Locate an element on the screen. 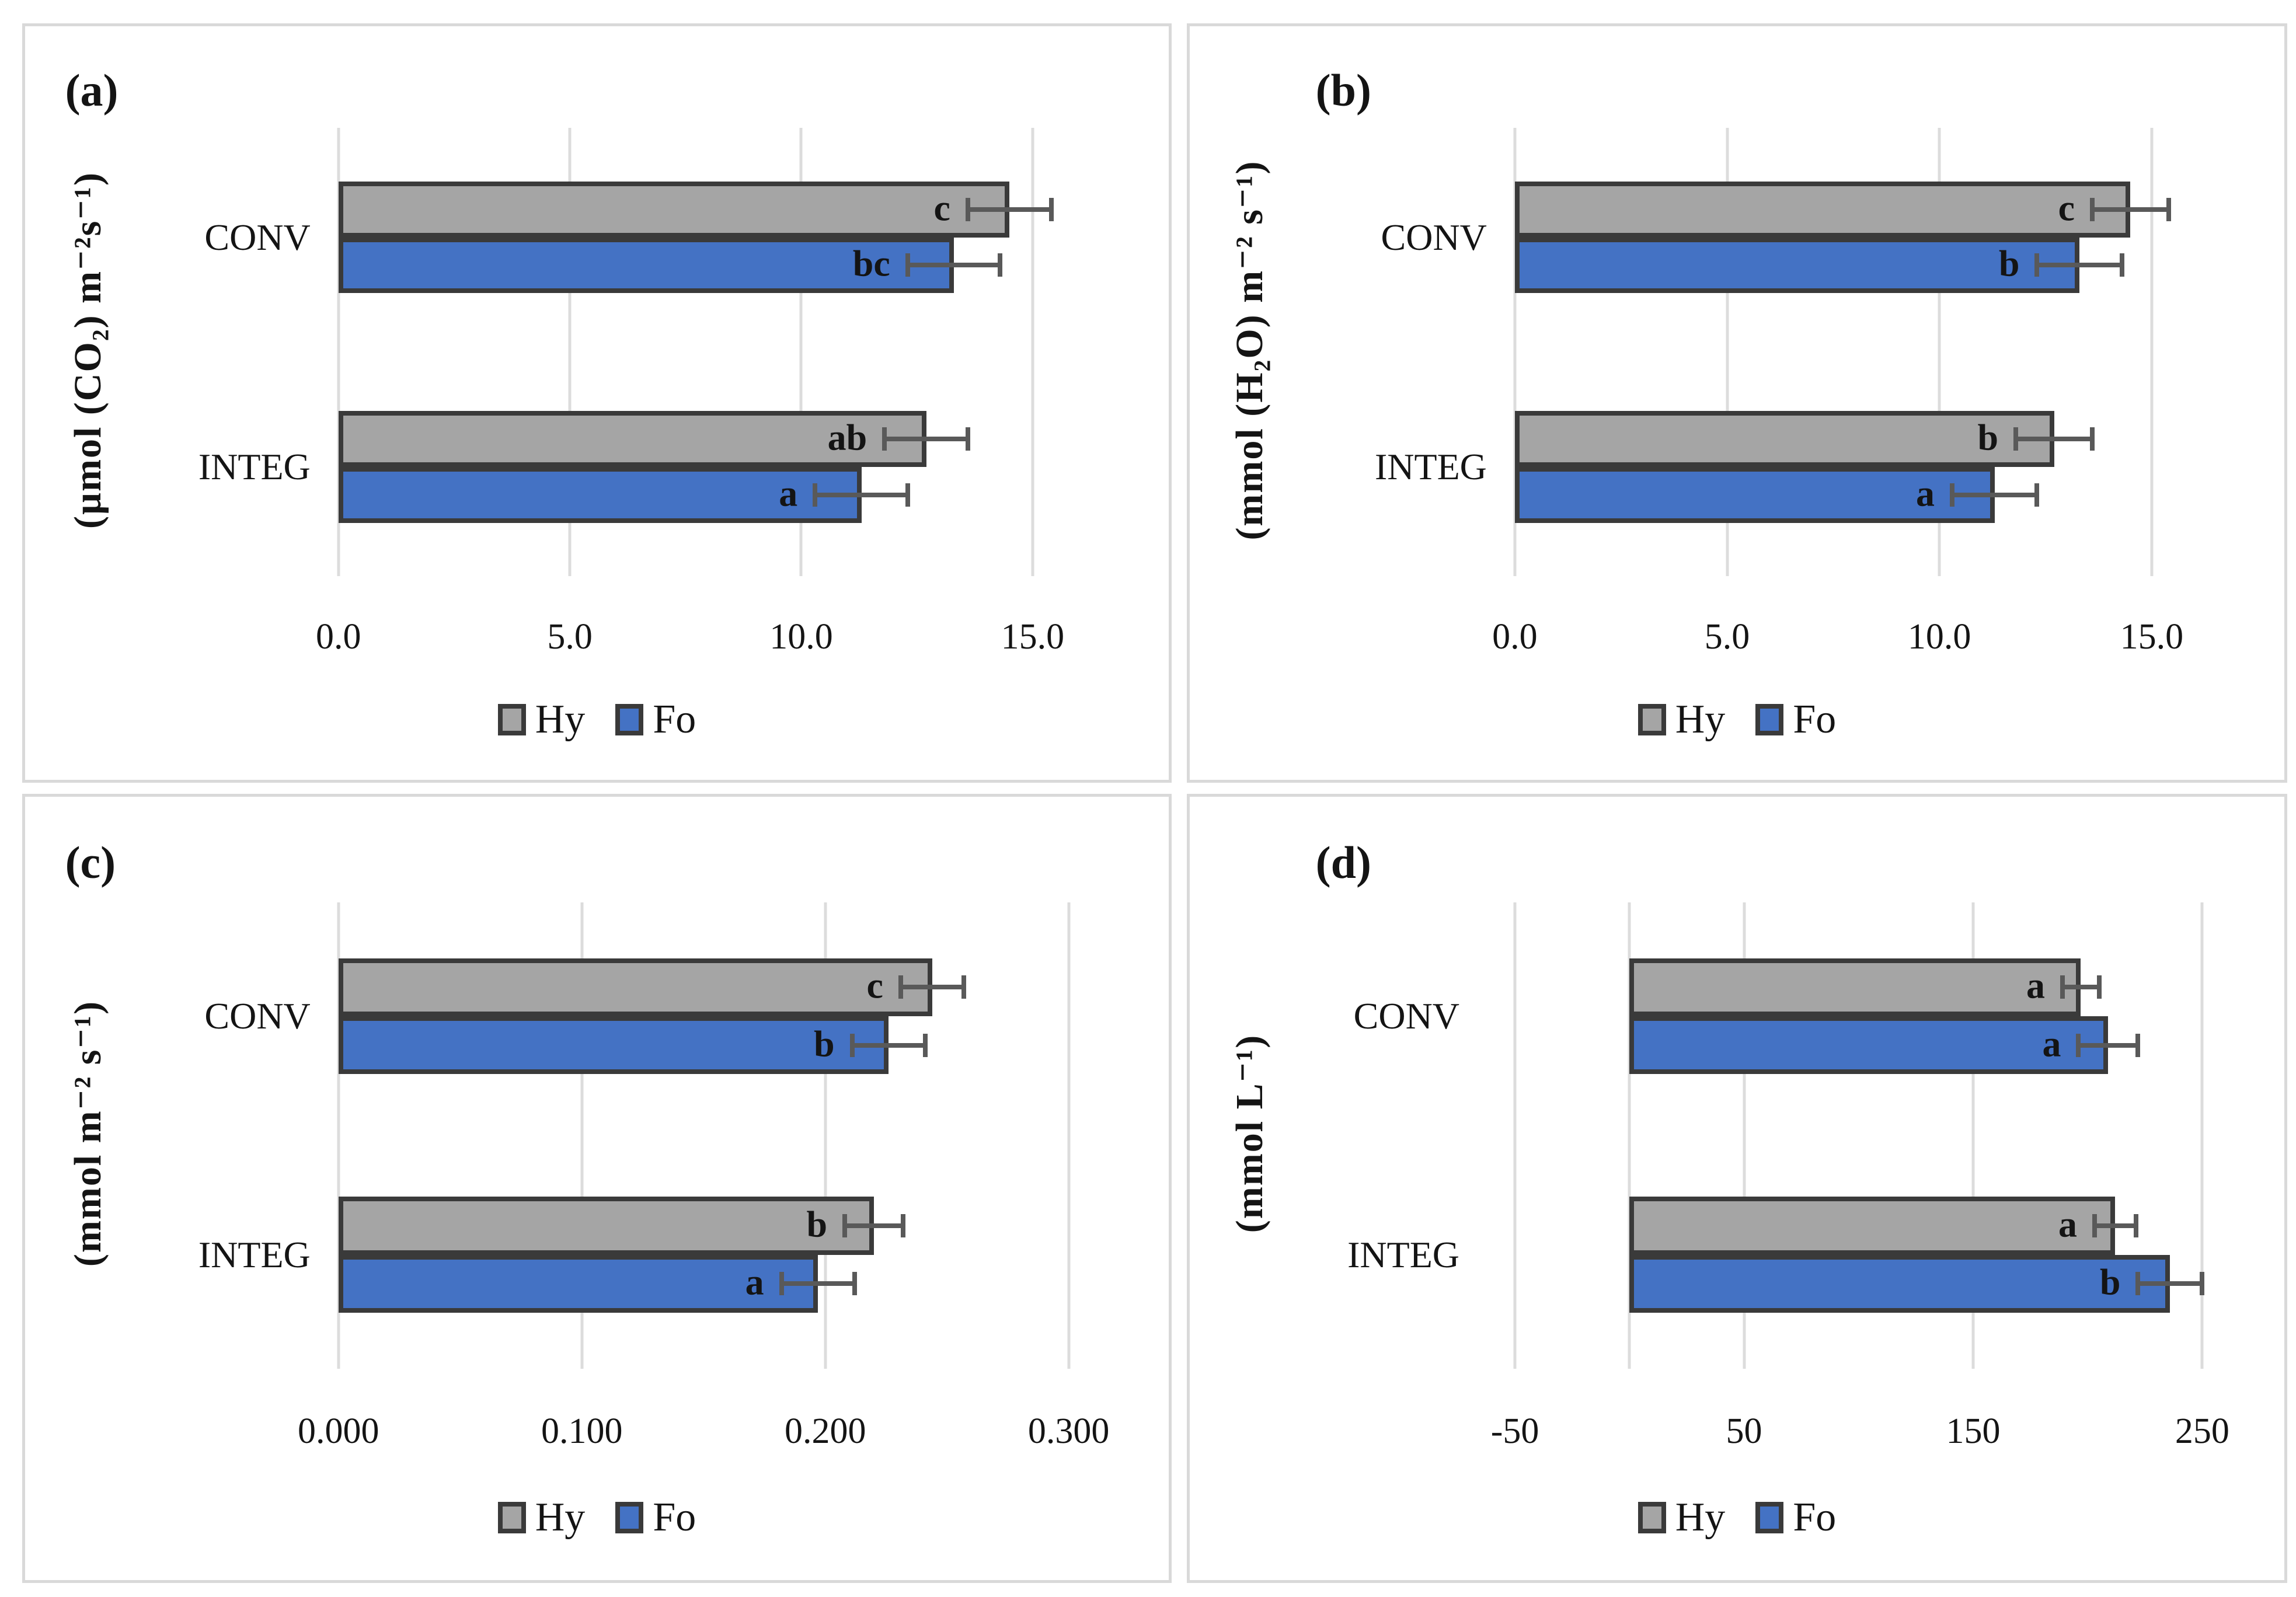 The height and width of the screenshot is (1597, 2296). significance-letter-hy-integ: b is located at coordinates (1988, 437).